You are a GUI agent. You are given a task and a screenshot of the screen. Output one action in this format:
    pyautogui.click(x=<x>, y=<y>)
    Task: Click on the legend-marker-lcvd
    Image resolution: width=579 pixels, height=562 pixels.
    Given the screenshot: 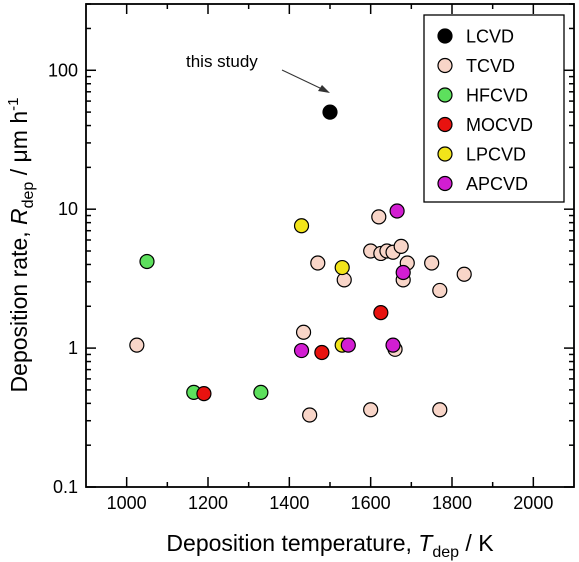 What is the action you would take?
    pyautogui.click(x=445, y=36)
    